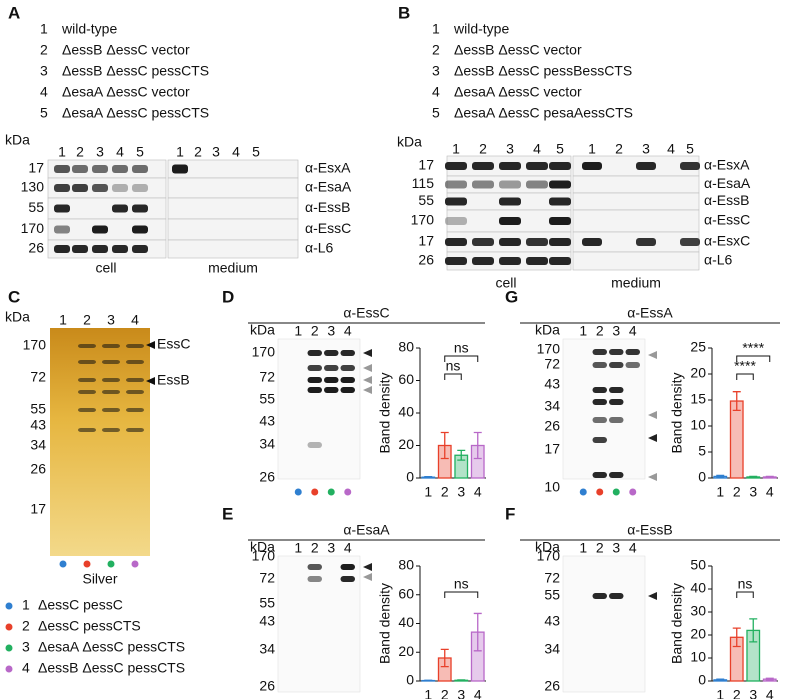  What do you see at coordinates (745, 584) in the screenshot?
I see `sig-label: ns` at bounding box center [745, 584].